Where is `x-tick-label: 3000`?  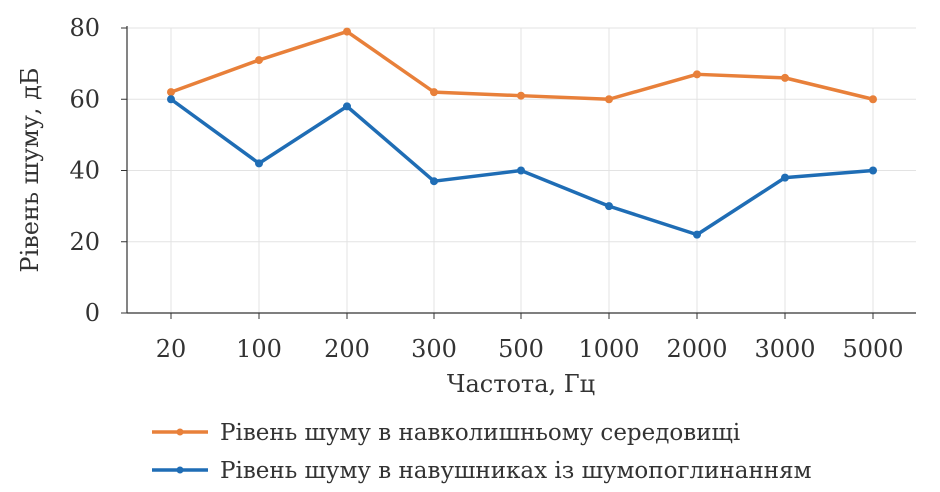
x-tick-label: 3000 is located at coordinates (784, 349).